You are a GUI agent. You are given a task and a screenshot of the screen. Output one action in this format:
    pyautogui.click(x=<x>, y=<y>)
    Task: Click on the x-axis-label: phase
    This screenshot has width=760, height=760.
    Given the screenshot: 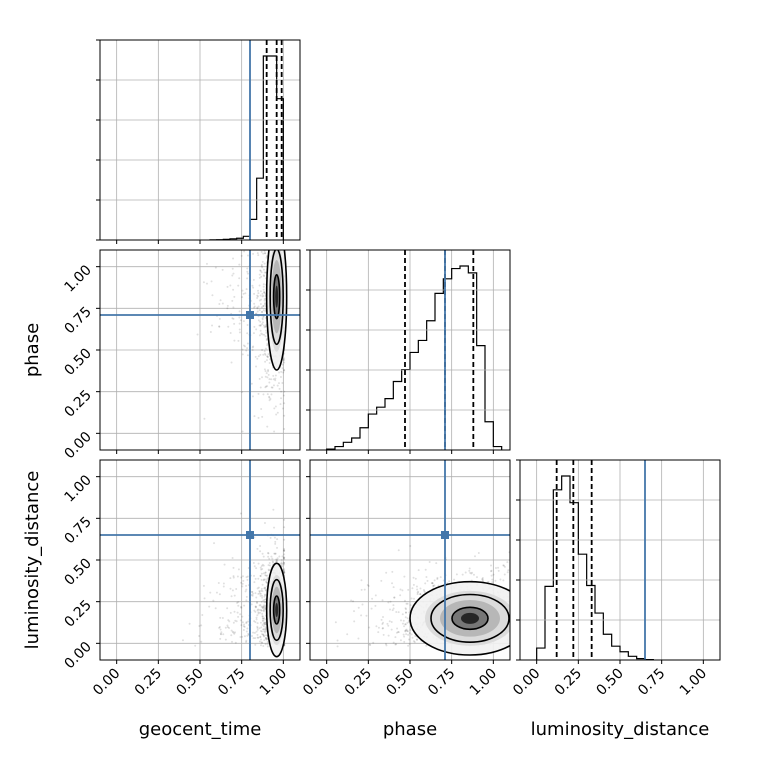 What is the action you would take?
    pyautogui.click(x=410, y=729)
    